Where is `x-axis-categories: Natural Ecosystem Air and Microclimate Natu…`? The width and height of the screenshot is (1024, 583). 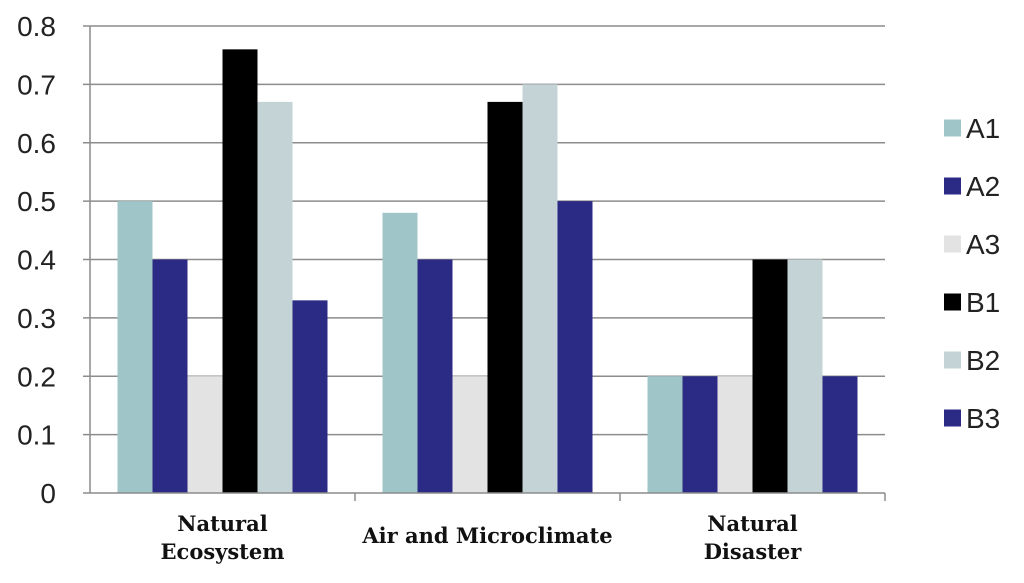 x-axis-categories: Natural Ecosystem Air and Microclimate Natu… is located at coordinates (482, 537).